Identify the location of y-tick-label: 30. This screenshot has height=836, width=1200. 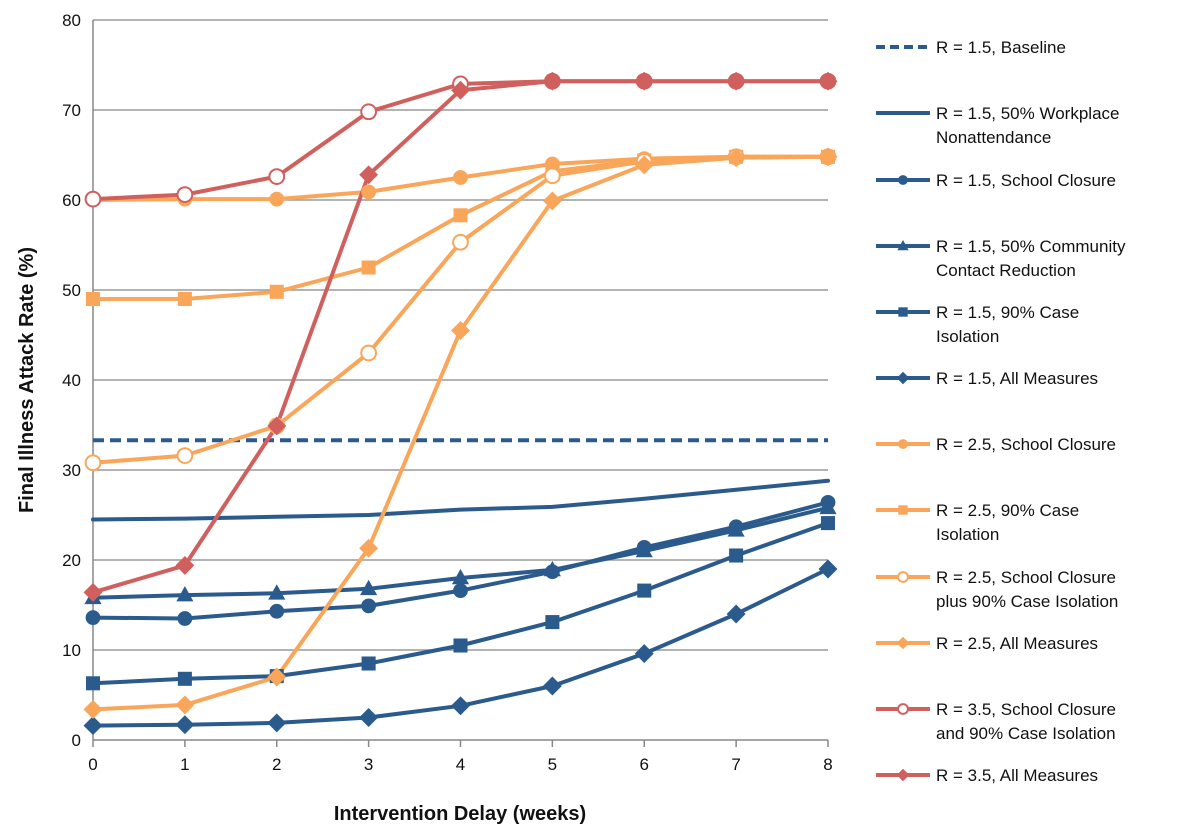
(71, 470).